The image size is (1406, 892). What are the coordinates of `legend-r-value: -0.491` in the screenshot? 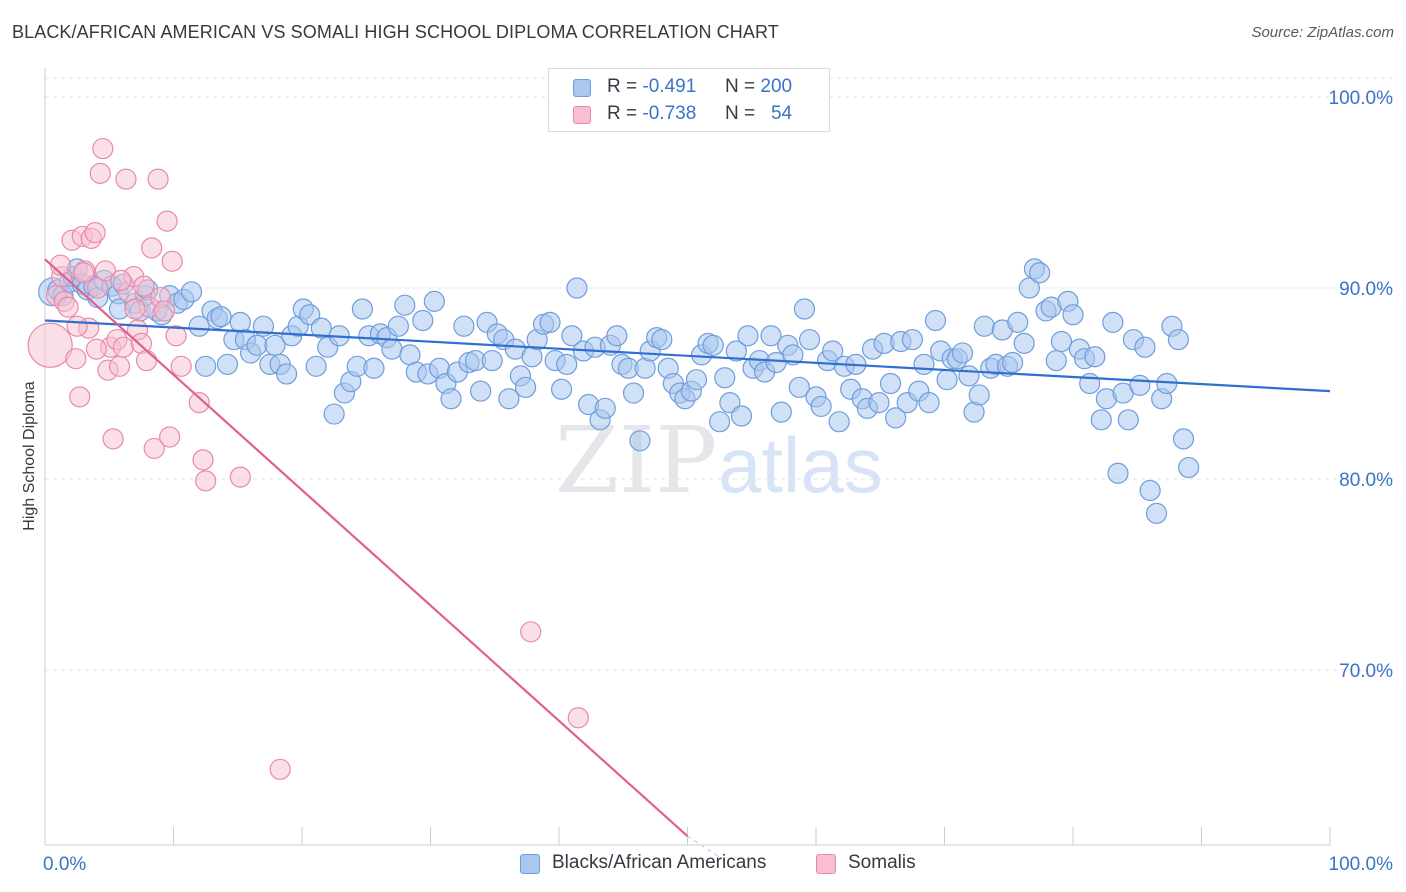 It's located at (669, 86).